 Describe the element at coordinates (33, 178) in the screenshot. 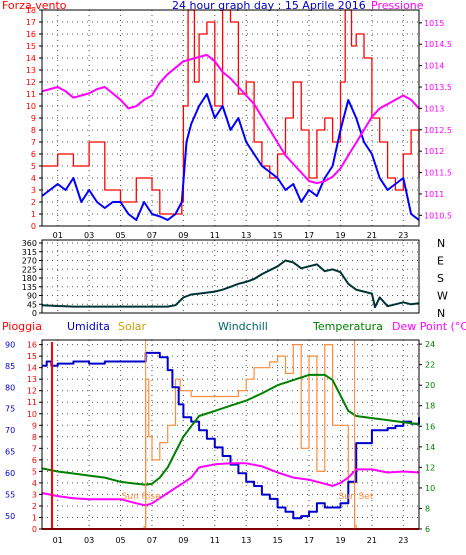

I see `wind-tick-label: 4` at that location.